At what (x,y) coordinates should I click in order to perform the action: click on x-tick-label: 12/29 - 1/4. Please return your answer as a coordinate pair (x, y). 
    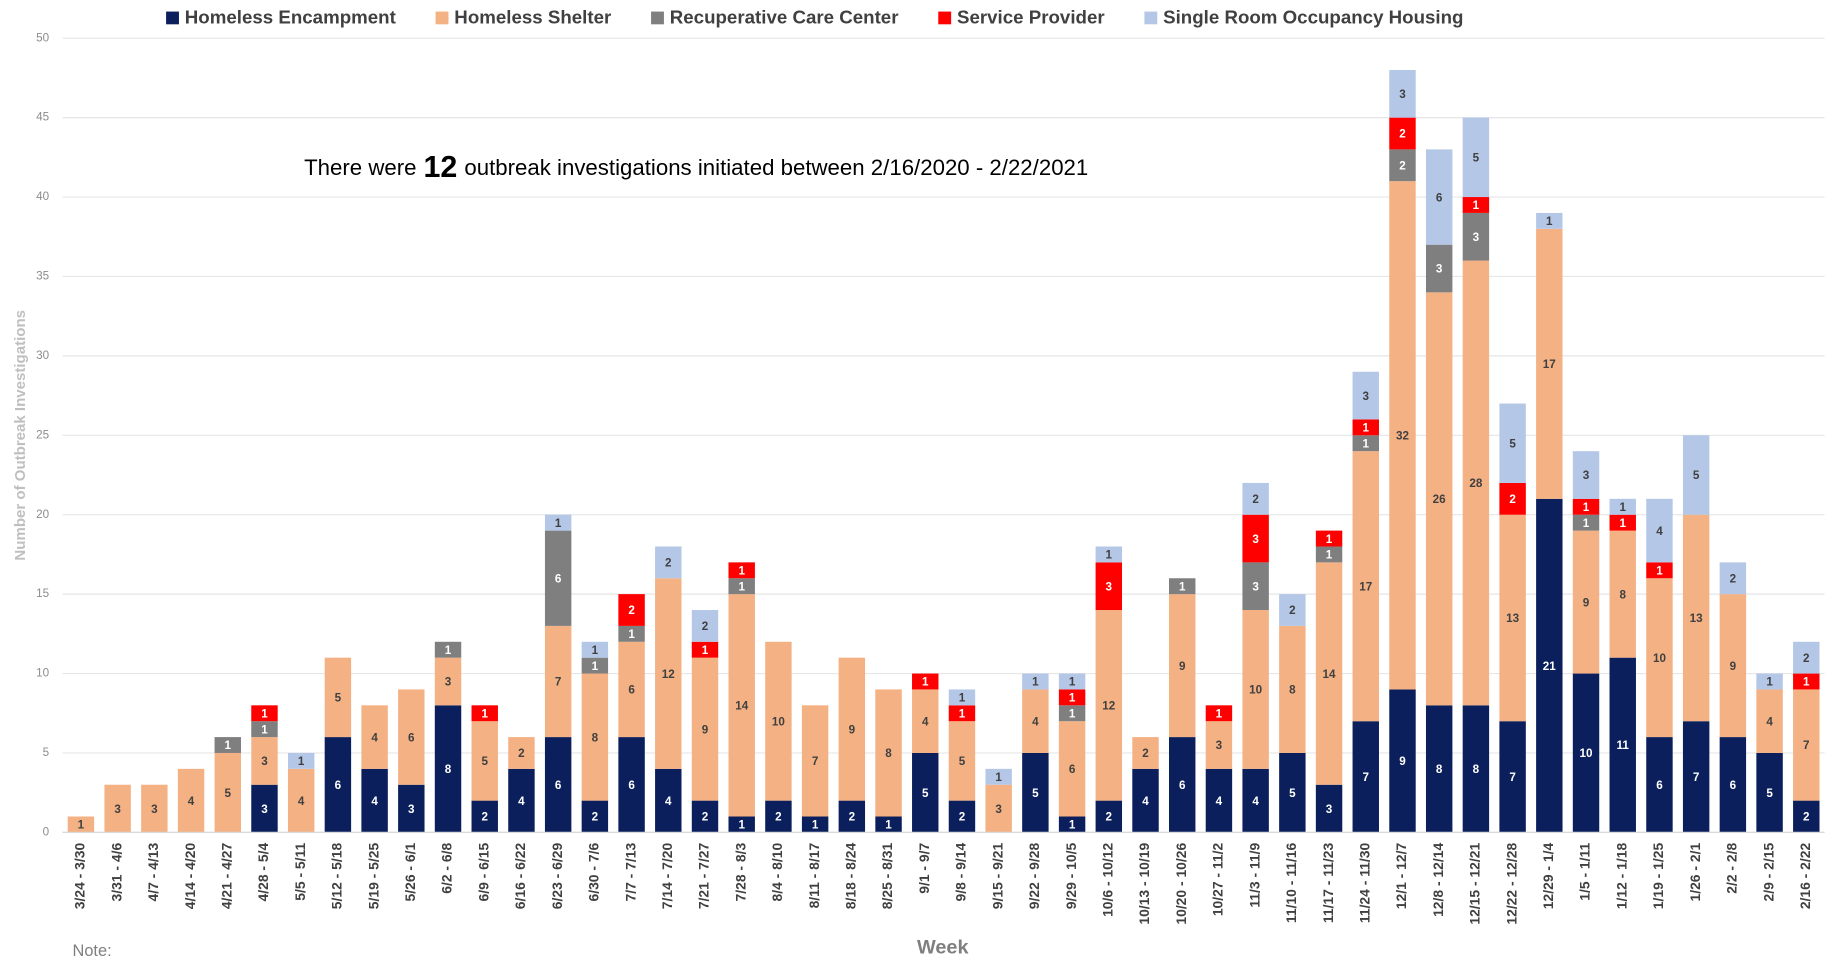
    Looking at the image, I should click on (1548, 876).